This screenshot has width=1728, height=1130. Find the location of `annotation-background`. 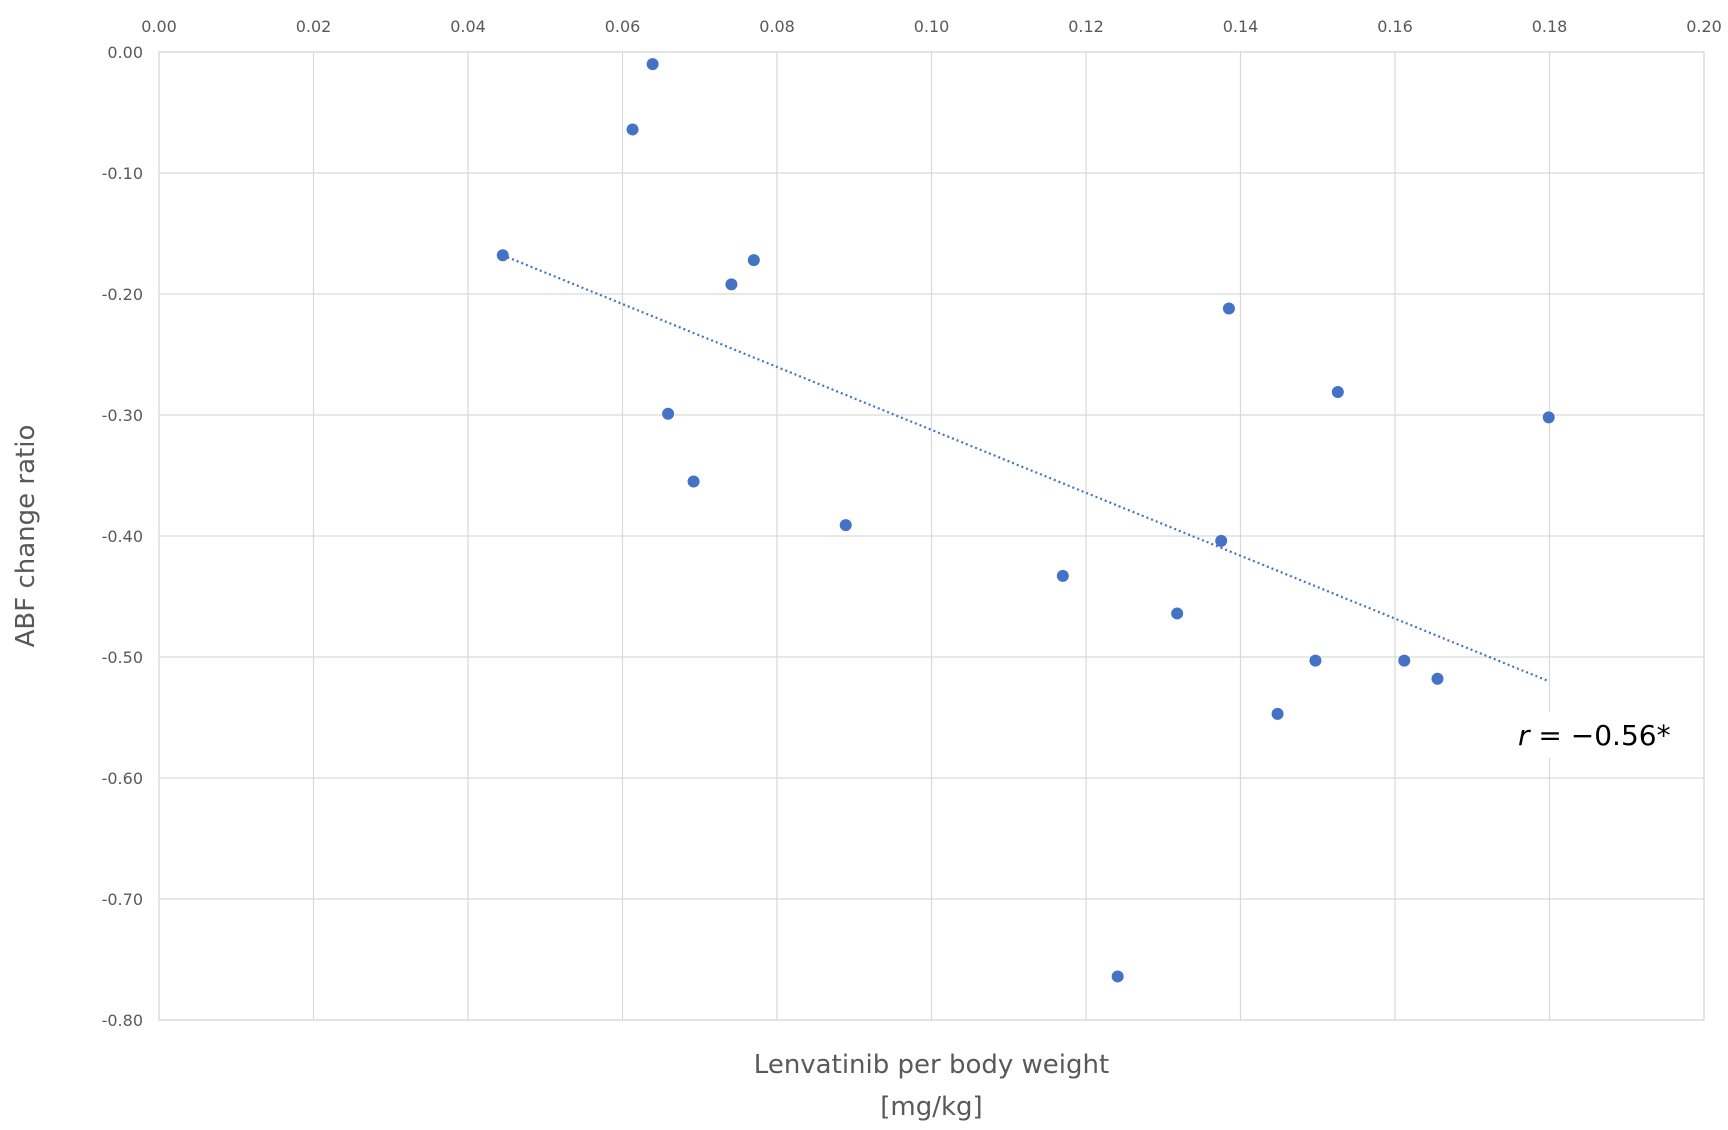

annotation-background is located at coordinates (1592, 735).